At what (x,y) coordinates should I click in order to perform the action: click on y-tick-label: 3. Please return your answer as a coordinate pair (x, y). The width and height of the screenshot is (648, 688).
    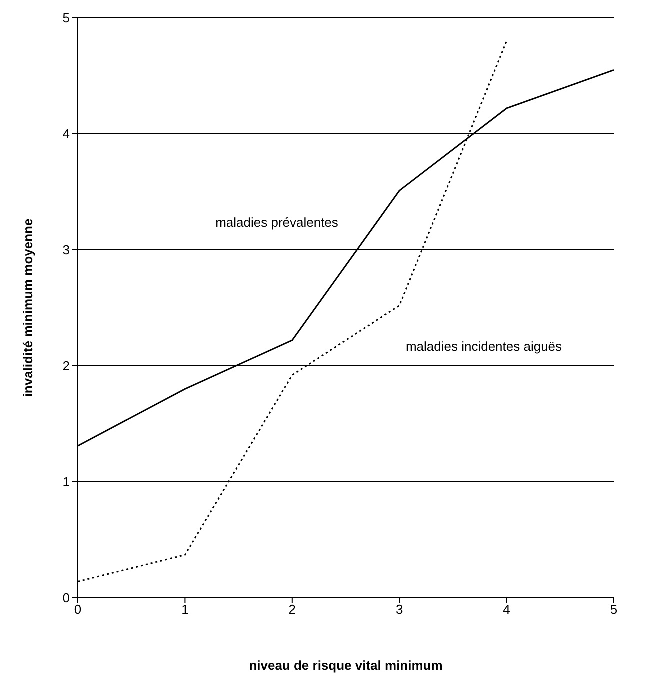
    Looking at the image, I should click on (66, 250).